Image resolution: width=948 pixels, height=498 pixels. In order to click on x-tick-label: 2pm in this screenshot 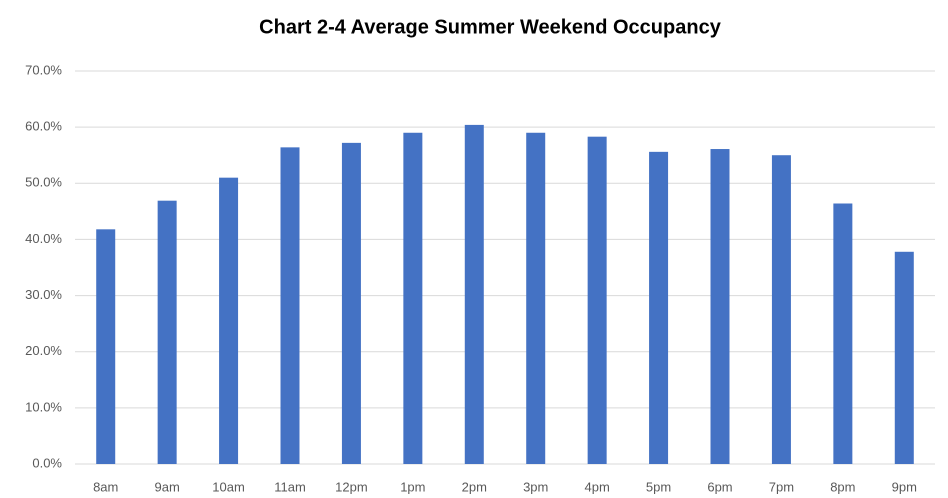, I will do `click(474, 486)`.